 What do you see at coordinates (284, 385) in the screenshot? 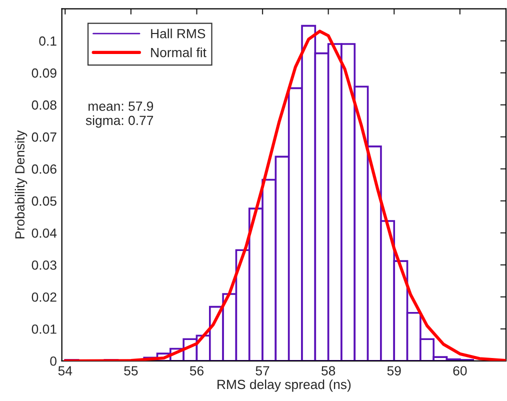
I see `x-axis-title: RMS delay spread (ns)` at bounding box center [284, 385].